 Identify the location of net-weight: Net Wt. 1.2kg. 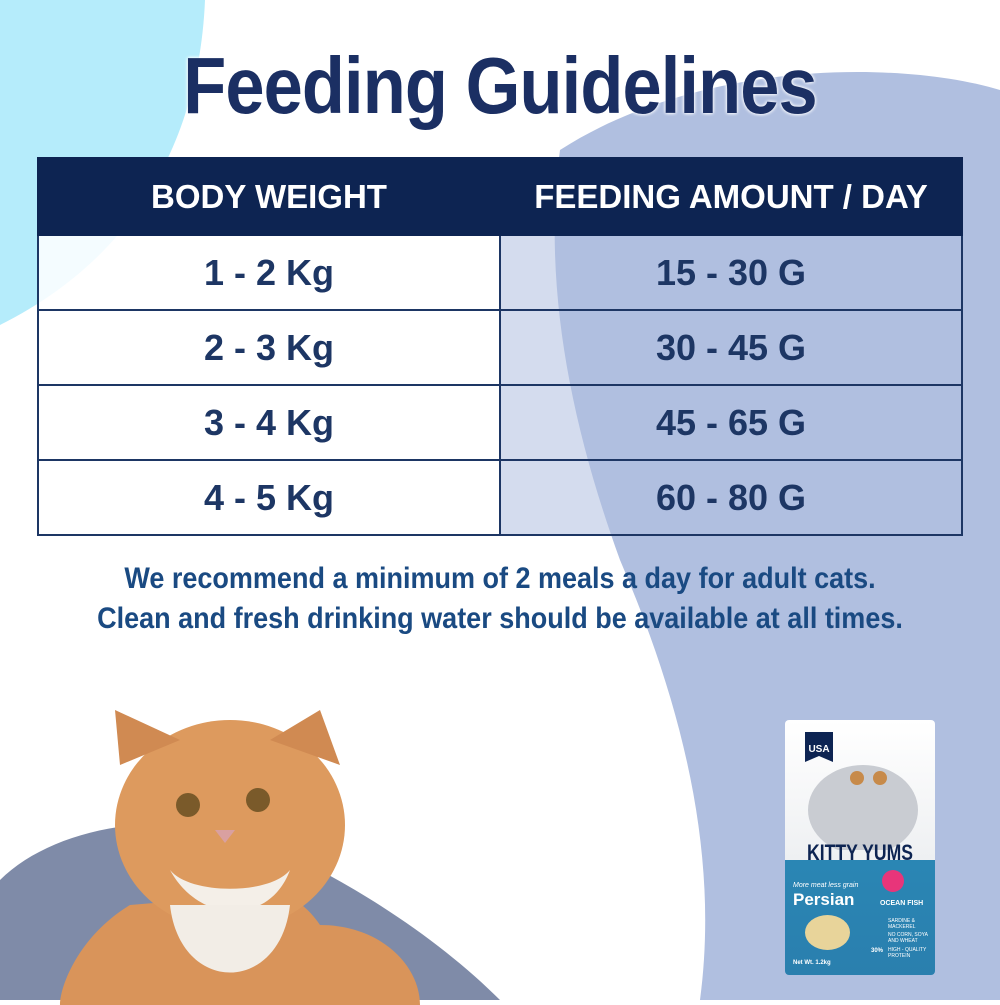
(812, 963).